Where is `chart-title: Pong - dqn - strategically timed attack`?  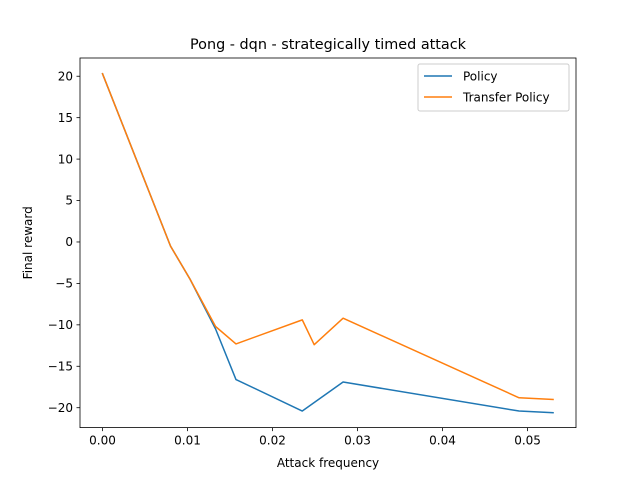
chart-title: Pong - dqn - strategically timed attack is located at coordinates (328, 45).